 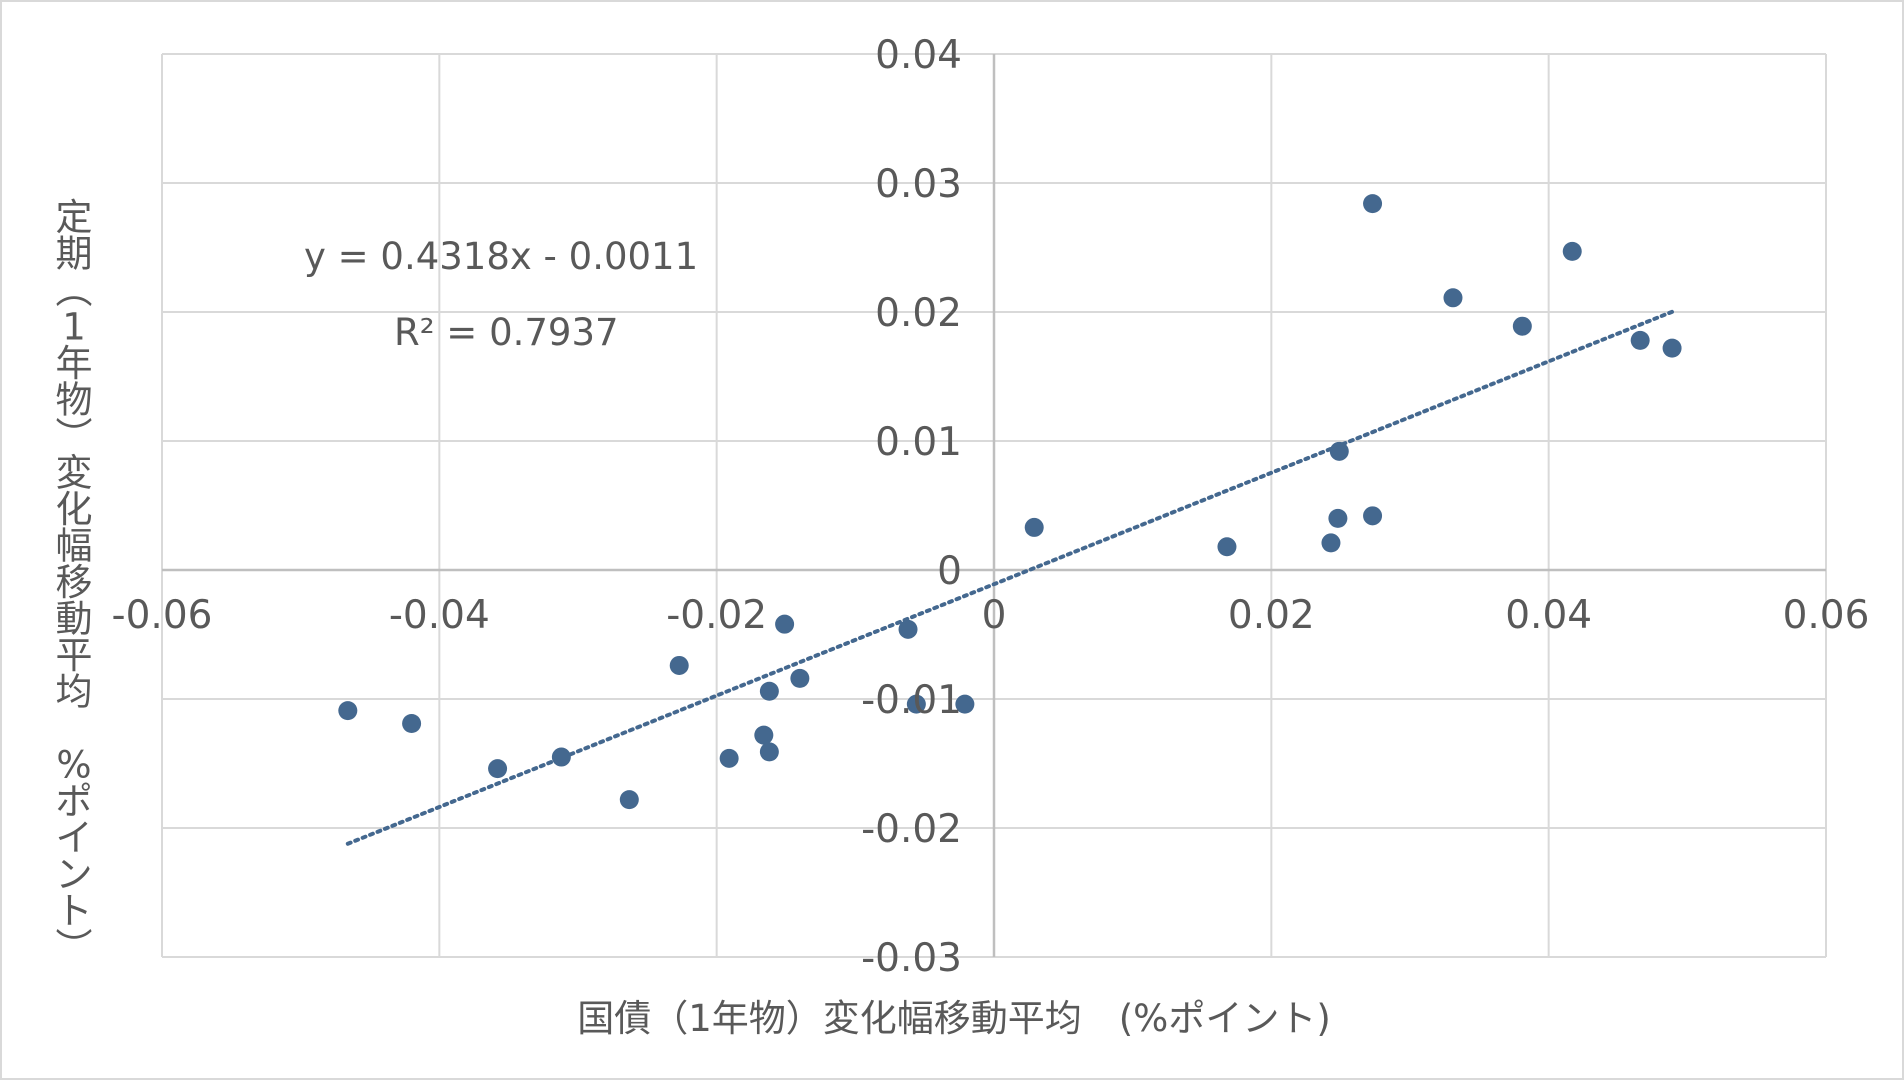 I want to click on x-tick-label: 0, so click(x=994, y=615).